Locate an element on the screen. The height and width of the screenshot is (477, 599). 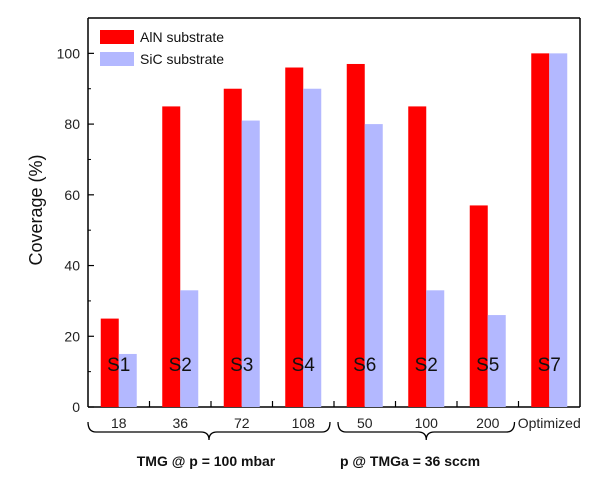
y-tick-label: 60 is located at coordinates (72, 195).